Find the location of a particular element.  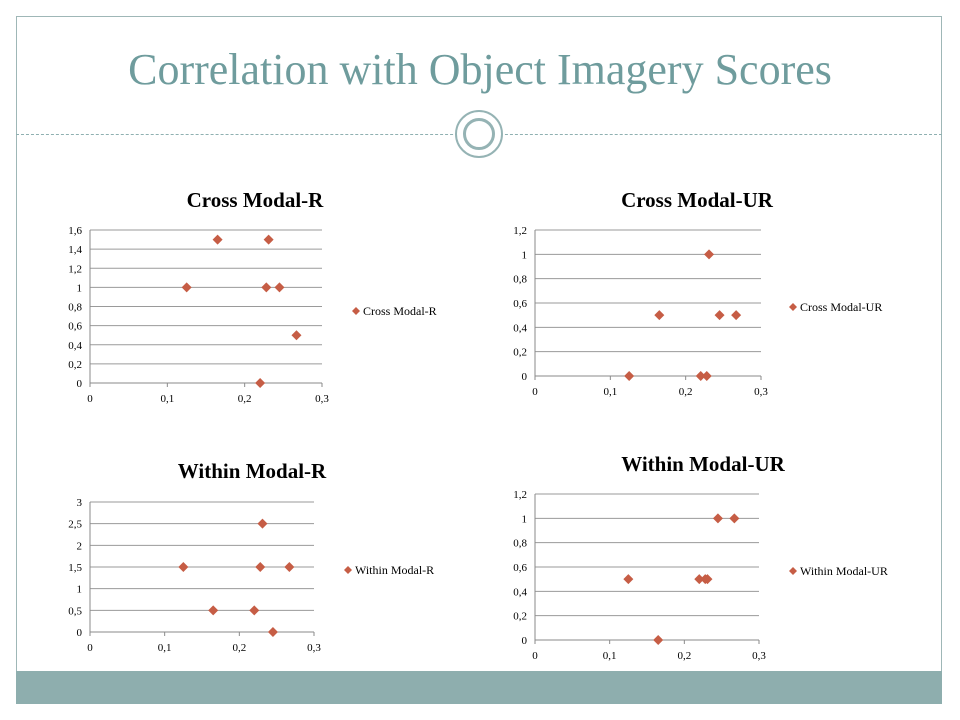

y-tick-label: 0,5 is located at coordinates (75, 611).